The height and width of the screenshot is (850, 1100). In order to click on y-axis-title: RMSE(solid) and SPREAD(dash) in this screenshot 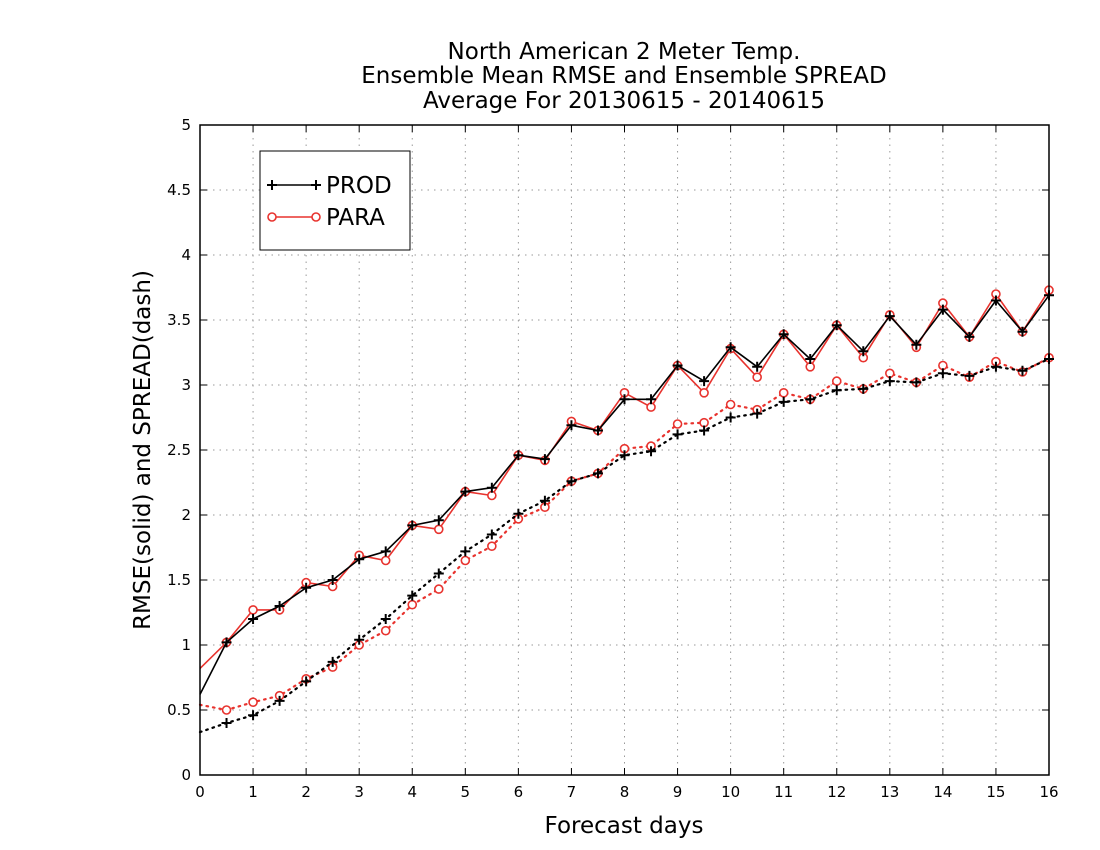, I will do `click(143, 450)`.